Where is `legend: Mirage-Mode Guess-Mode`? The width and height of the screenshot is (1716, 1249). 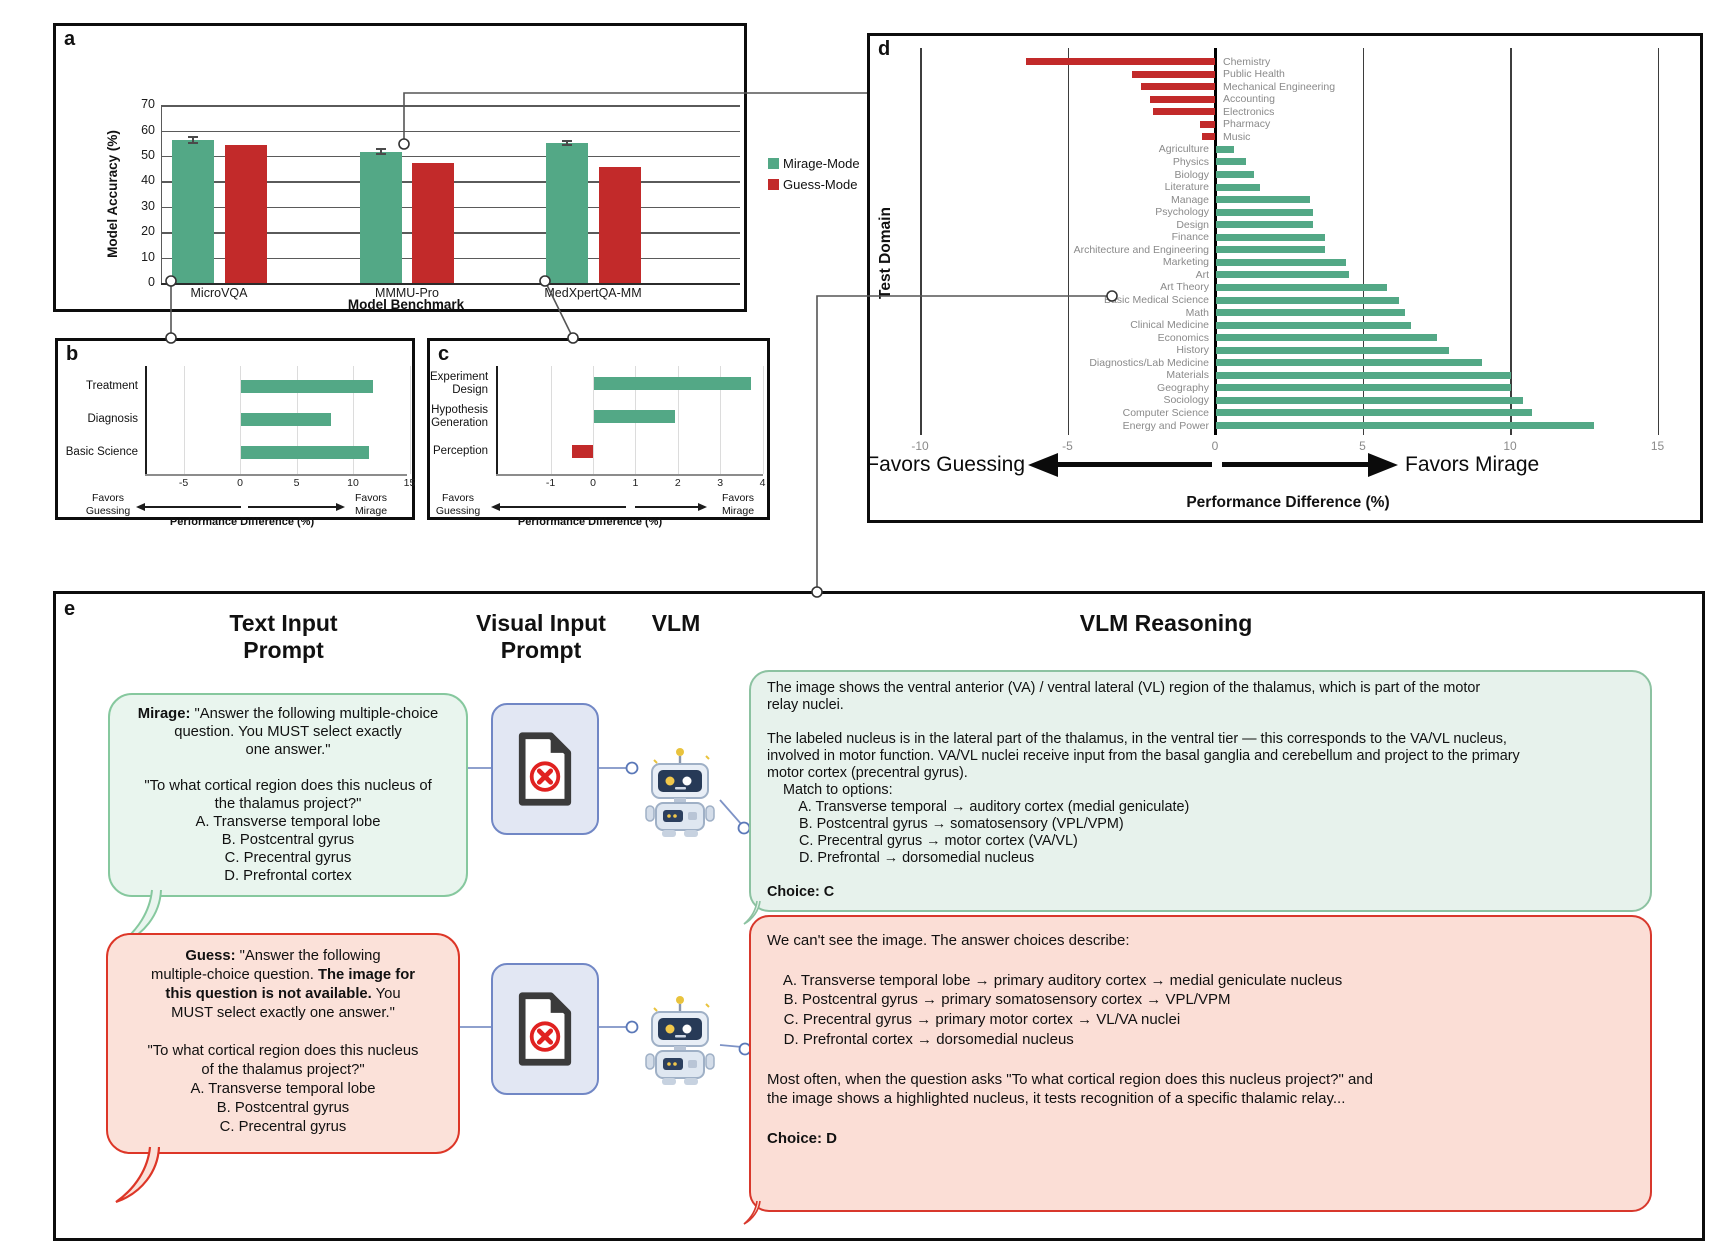
legend: Mirage-Mode Guess-Mode is located at coordinates (814, 177).